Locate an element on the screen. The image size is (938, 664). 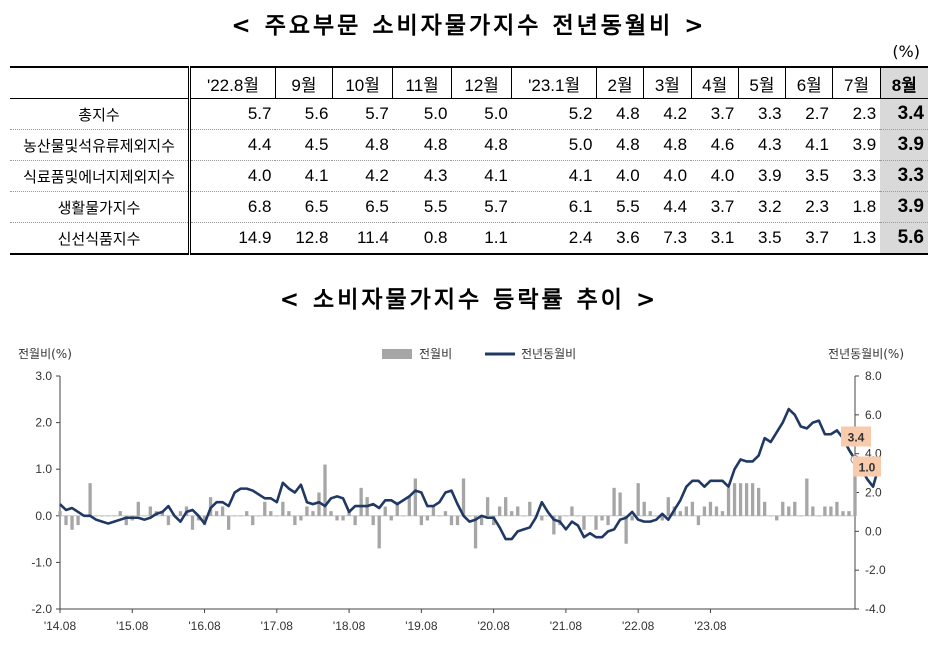
table-cell: 1.1 is located at coordinates (481, 238).